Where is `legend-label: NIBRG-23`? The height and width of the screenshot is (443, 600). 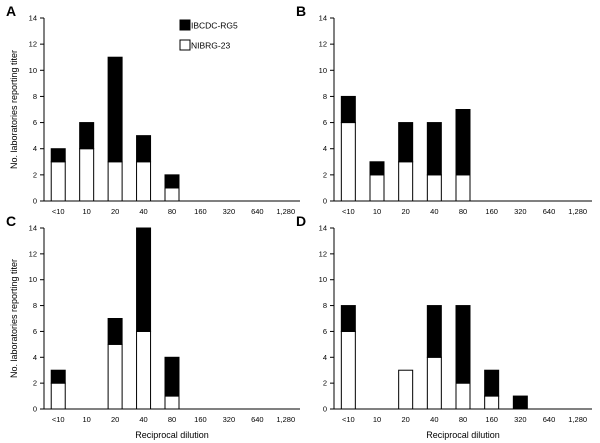 legend-label: NIBRG-23 is located at coordinates (210, 46).